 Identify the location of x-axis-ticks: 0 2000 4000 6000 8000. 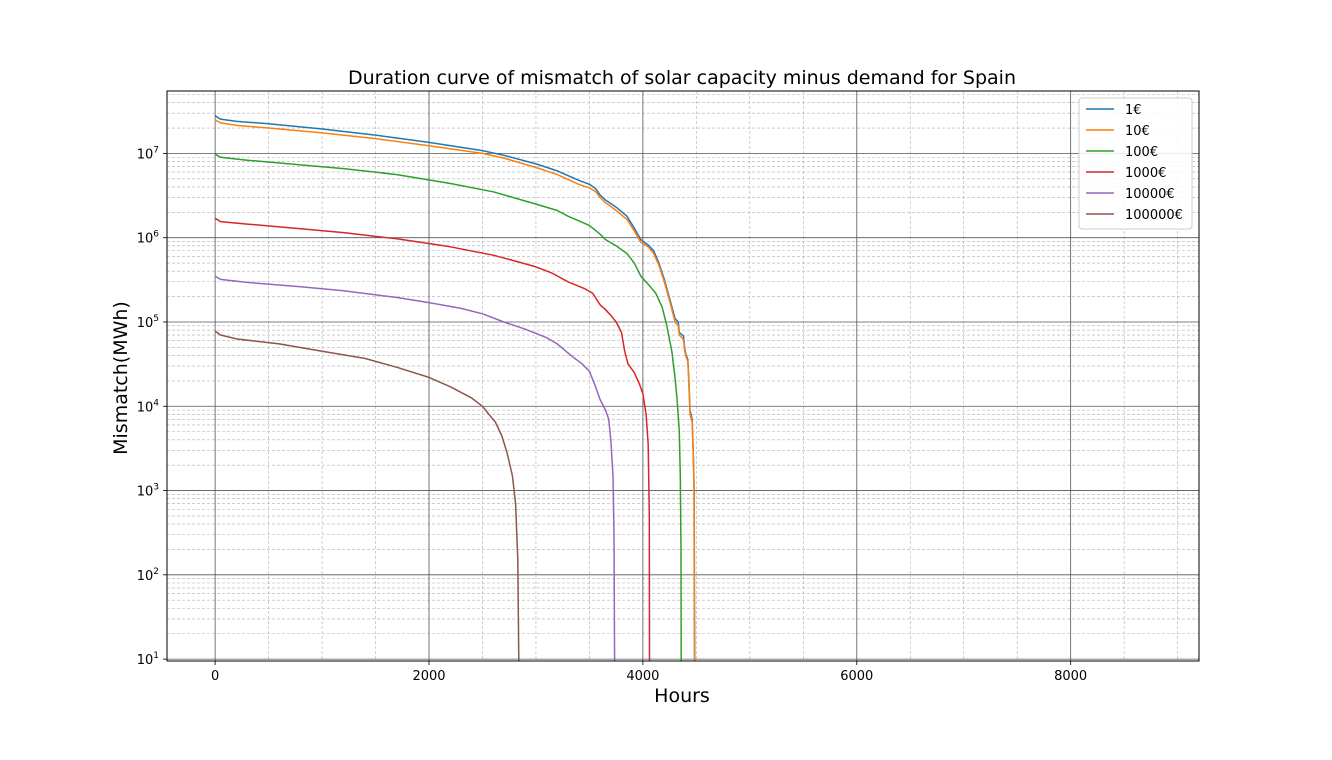
(649, 672).